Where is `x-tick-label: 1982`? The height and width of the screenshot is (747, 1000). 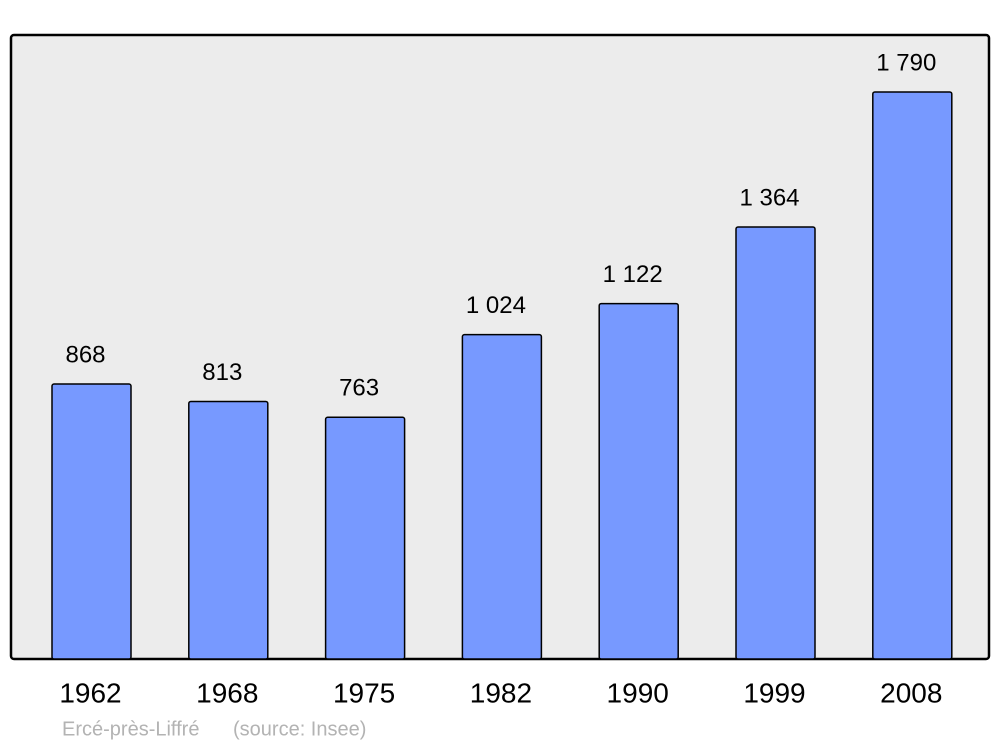
x-tick-label: 1982 is located at coordinates (501, 692).